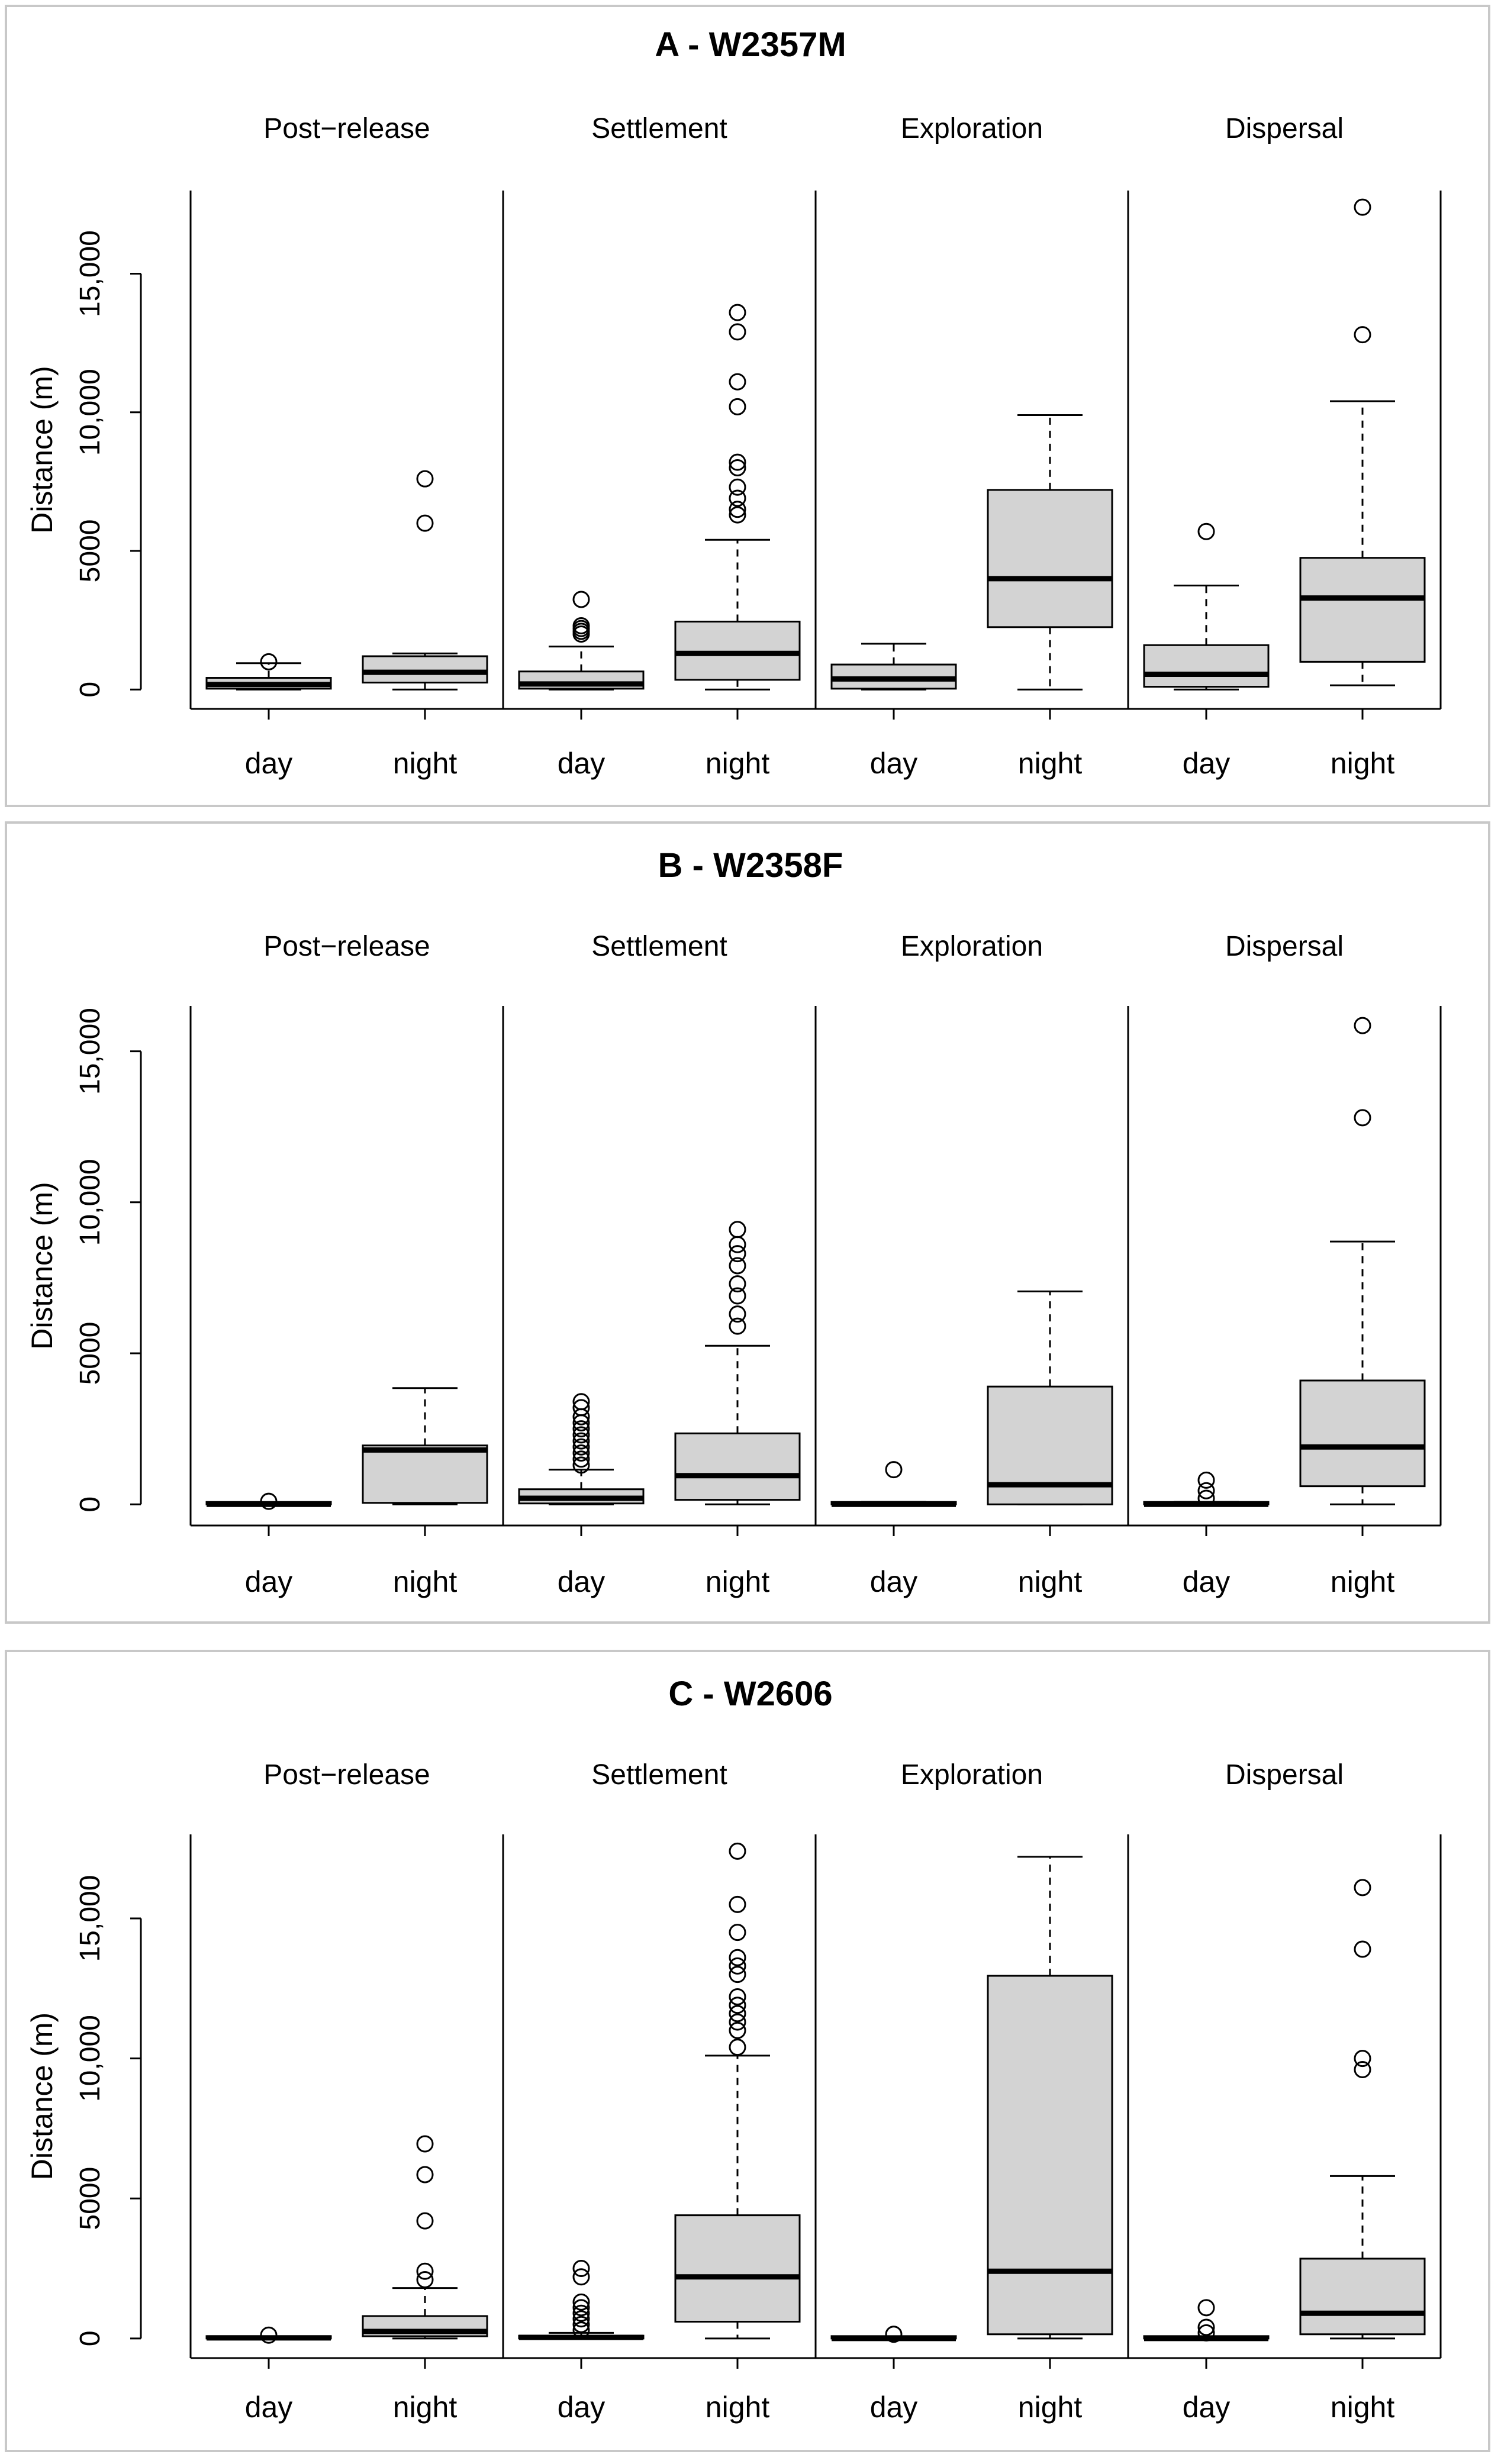 This screenshot has height=2464, width=1501. Describe the element at coordinates (750, 1694) in the screenshot. I see `chart-title: C - W2606` at that location.